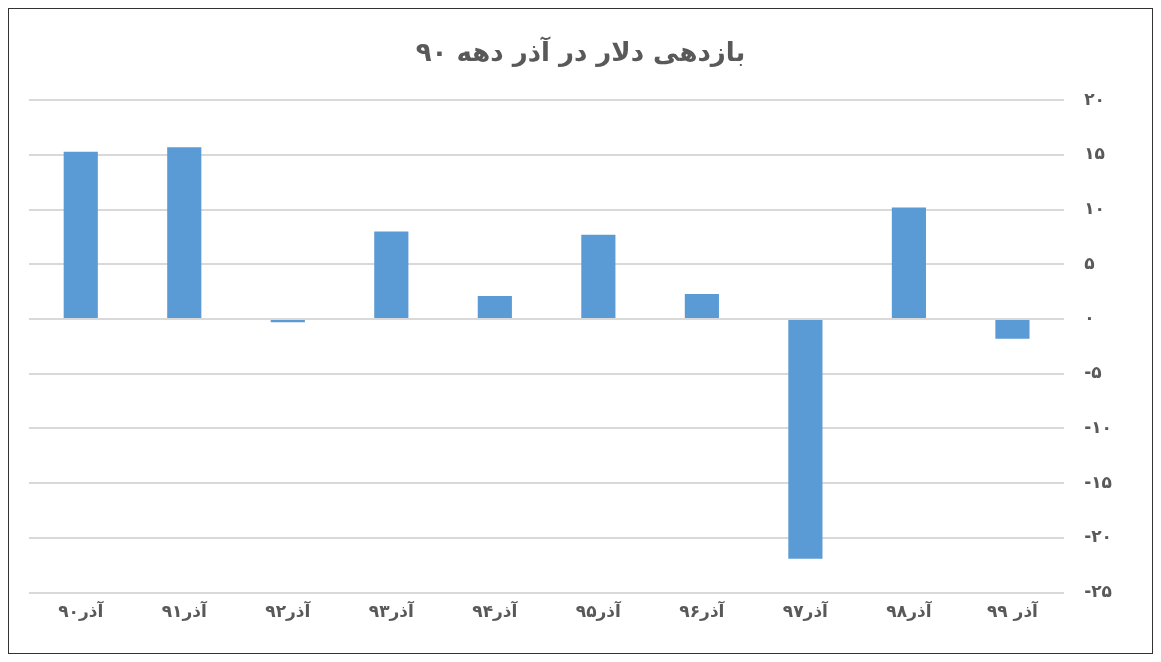  What do you see at coordinates (288, 611) in the screenshot?
I see `x-tick-label: آذر۹۲` at bounding box center [288, 611].